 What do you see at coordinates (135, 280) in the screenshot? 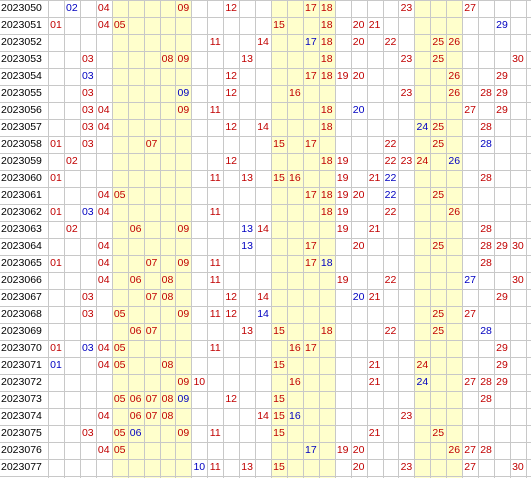
I see `red-number: 06` at bounding box center [135, 280].